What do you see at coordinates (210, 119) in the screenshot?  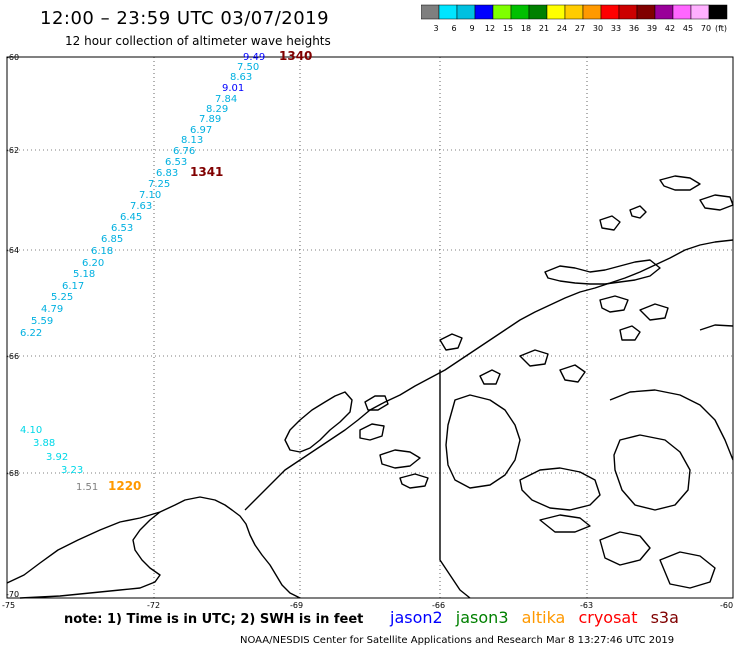 I see `wave-height-value: 7.89` at bounding box center [210, 119].